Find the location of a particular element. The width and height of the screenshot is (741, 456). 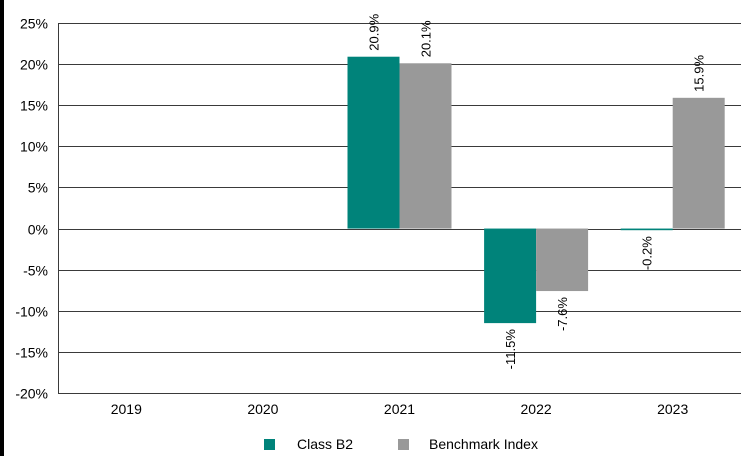

left-edge-border is located at coordinates (2, 228).